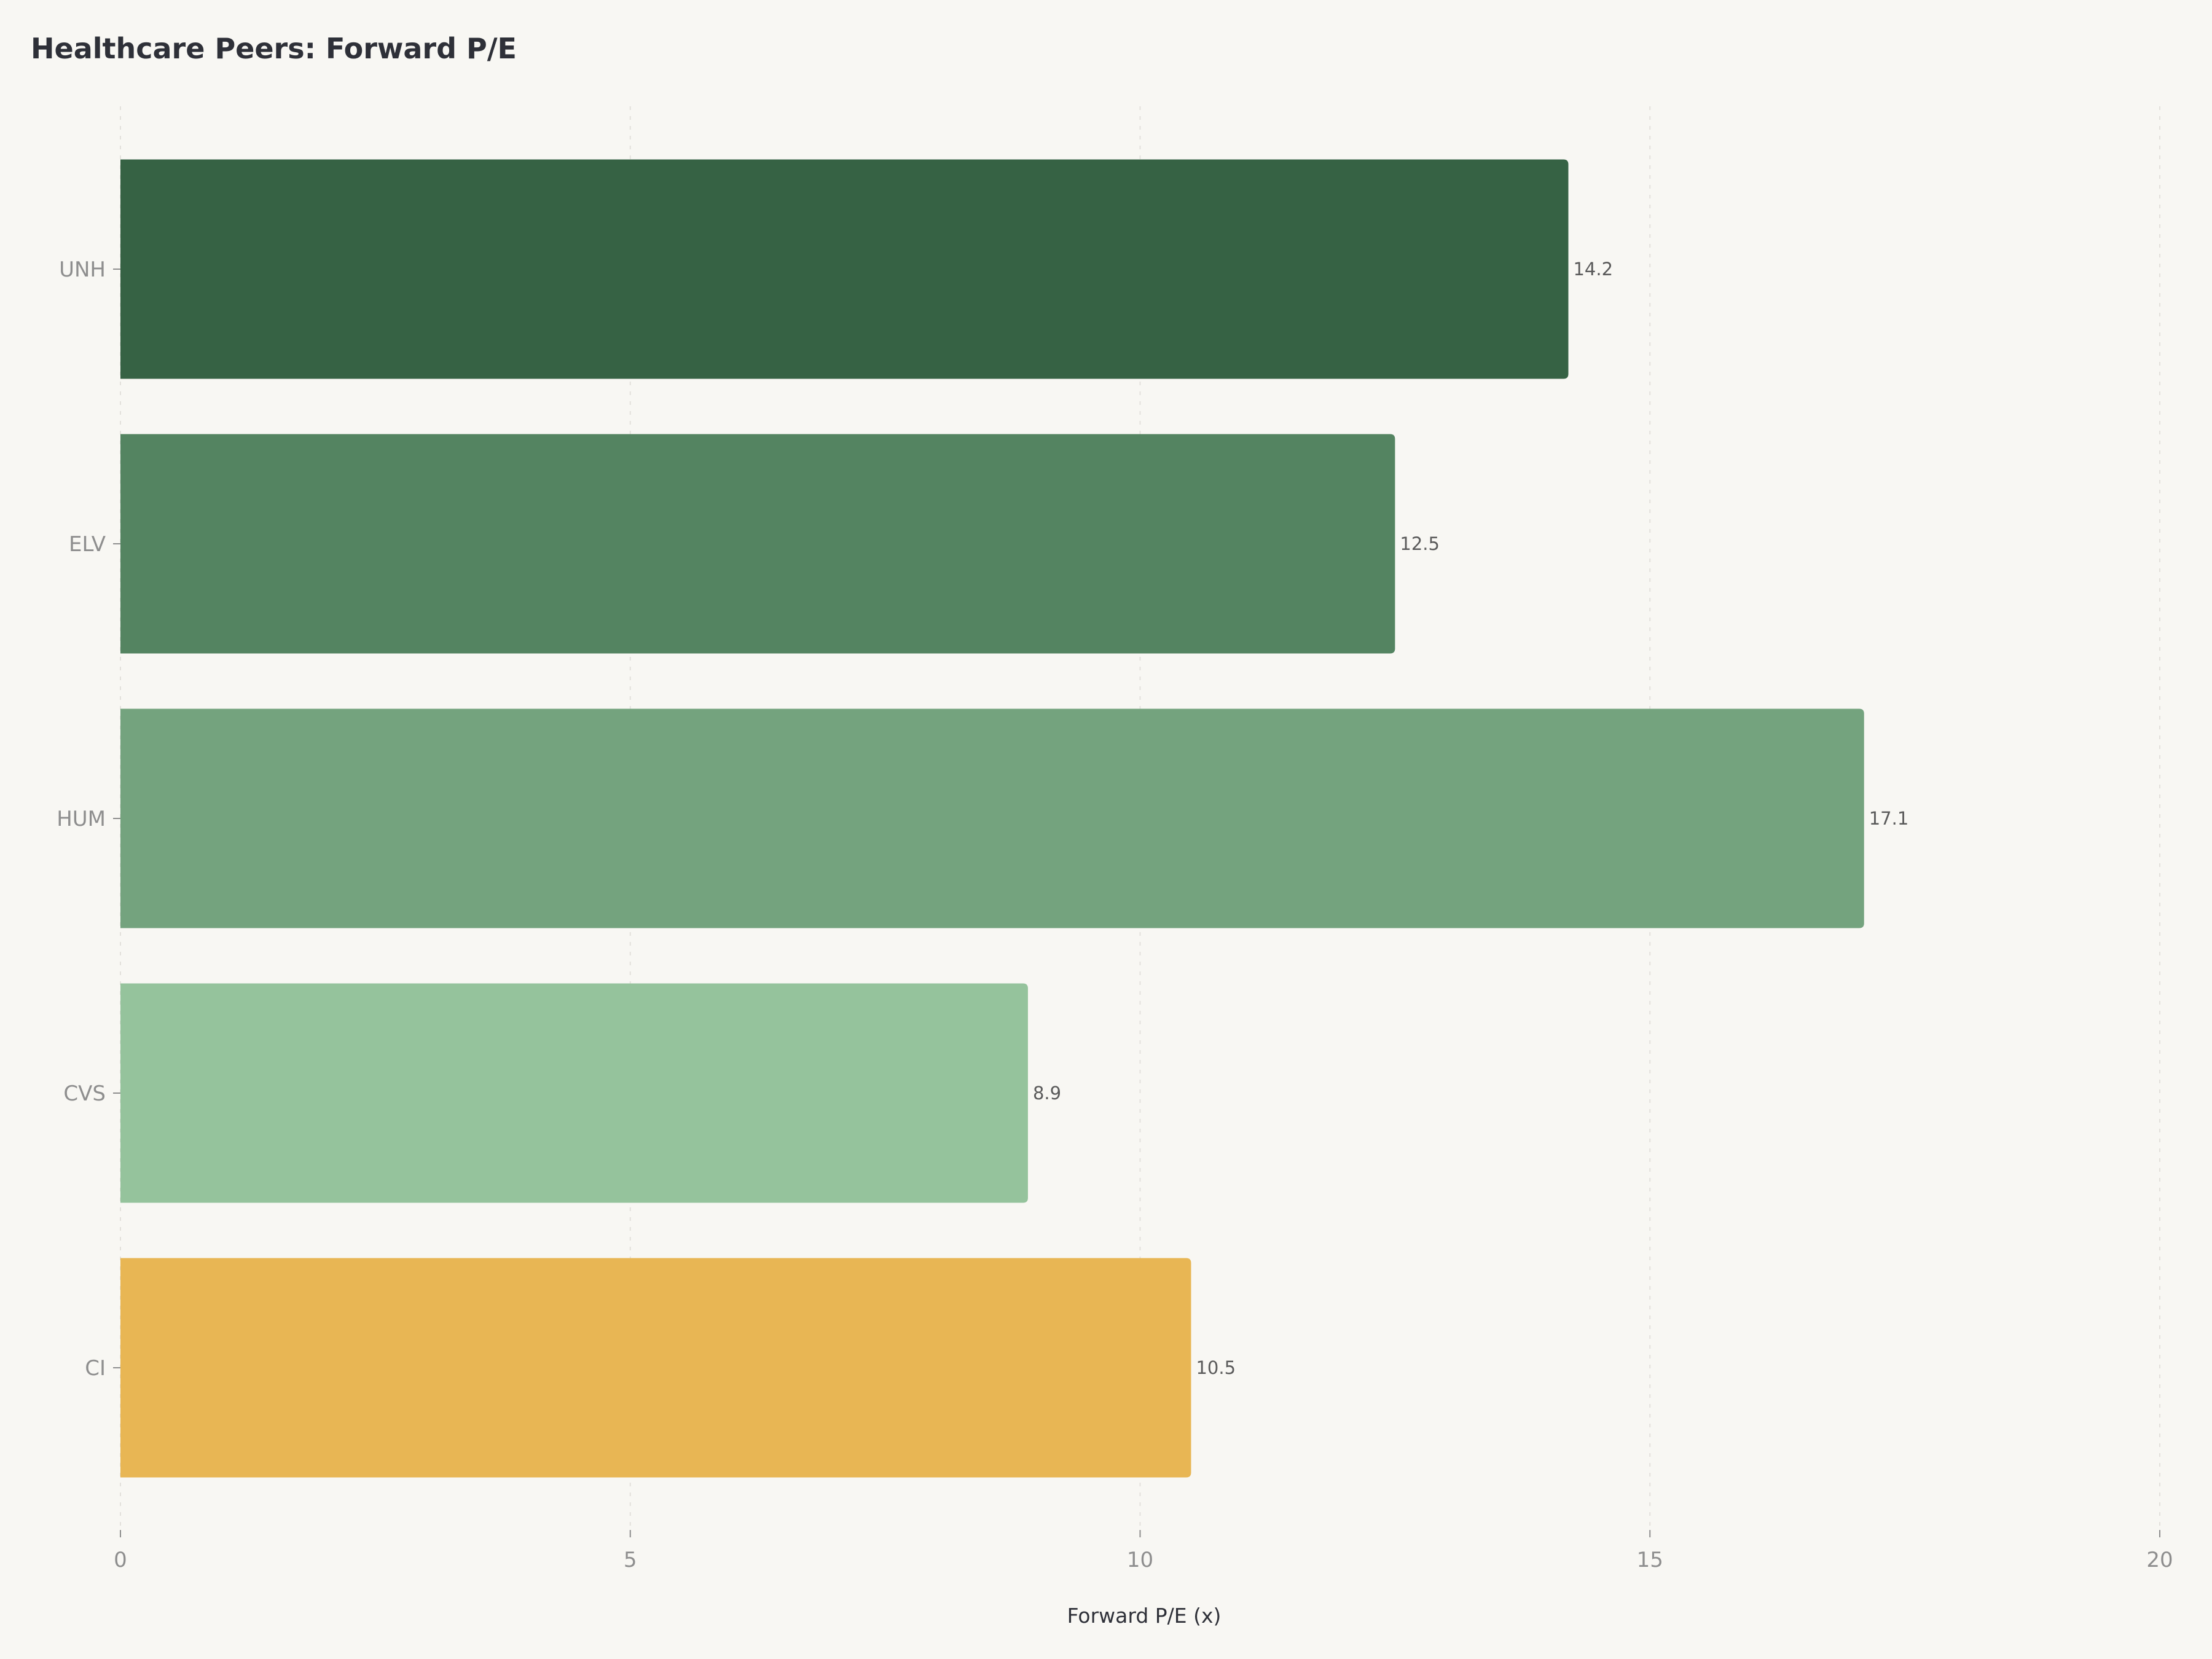  I want to click on x-tick-label: 20, so click(2159, 1560).